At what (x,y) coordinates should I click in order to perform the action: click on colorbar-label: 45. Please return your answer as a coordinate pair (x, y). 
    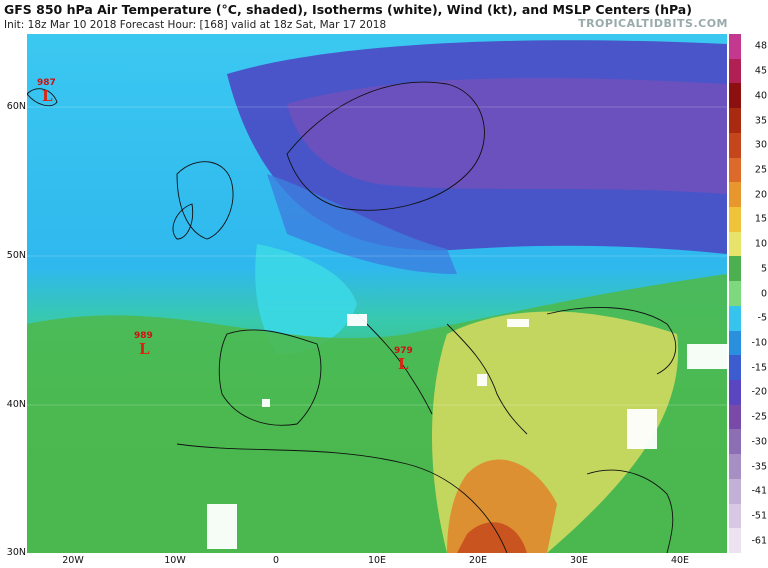
    Looking at the image, I should click on (760, 71).